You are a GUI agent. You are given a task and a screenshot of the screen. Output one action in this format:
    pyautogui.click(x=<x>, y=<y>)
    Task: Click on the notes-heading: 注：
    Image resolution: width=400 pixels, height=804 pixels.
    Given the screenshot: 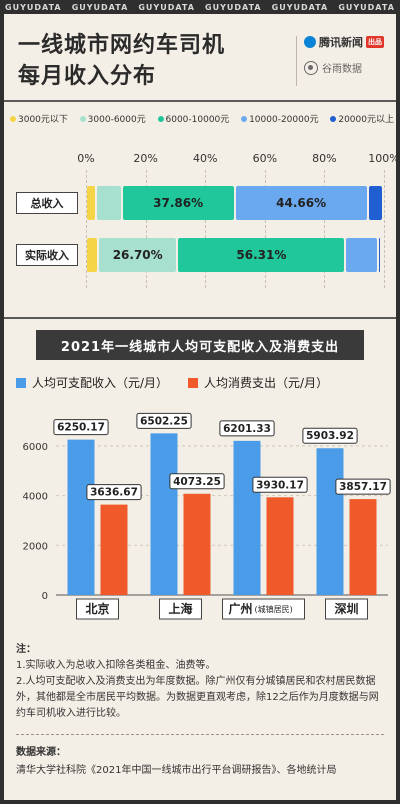 What is the action you would take?
    pyautogui.click(x=26, y=649)
    